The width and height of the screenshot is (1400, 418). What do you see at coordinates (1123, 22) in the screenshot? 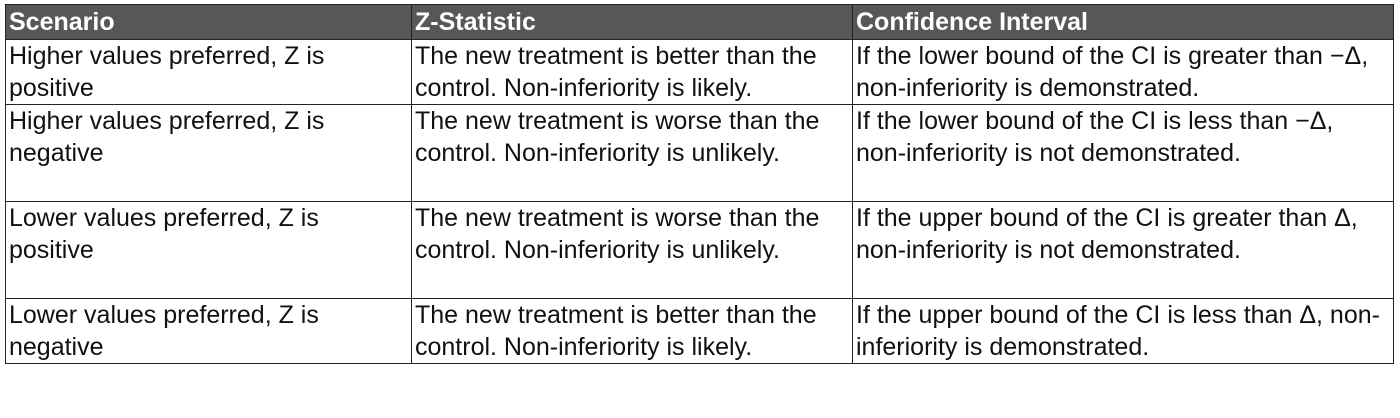
I see `column-header-confidence-interval: Confidence Interval` at bounding box center [1123, 22].